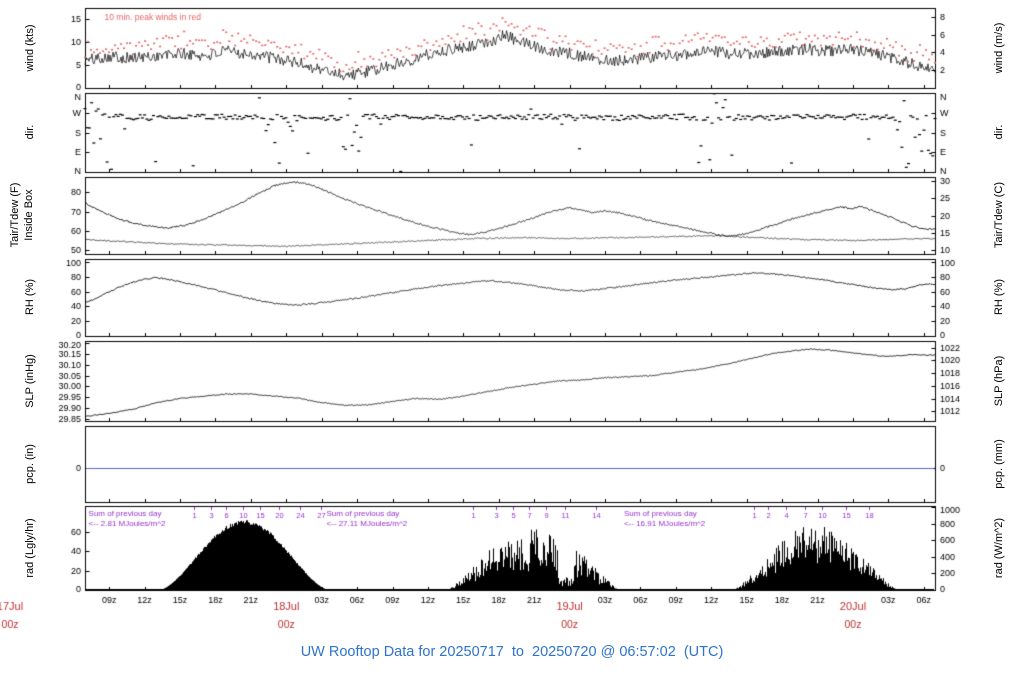 This screenshot has width=1024, height=700. Describe the element at coordinates (30, 48) in the screenshot. I see `wind-left-axis-label: wind (kts)` at that location.